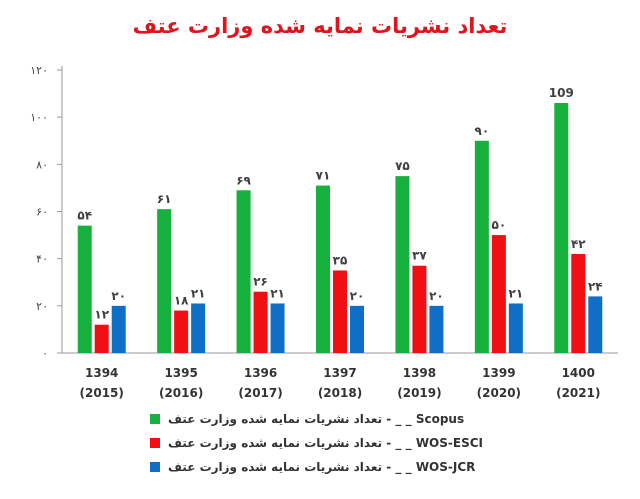  What do you see at coordinates (42, 212) in the screenshot?
I see `y-tick-label: ۶۰` at bounding box center [42, 212].